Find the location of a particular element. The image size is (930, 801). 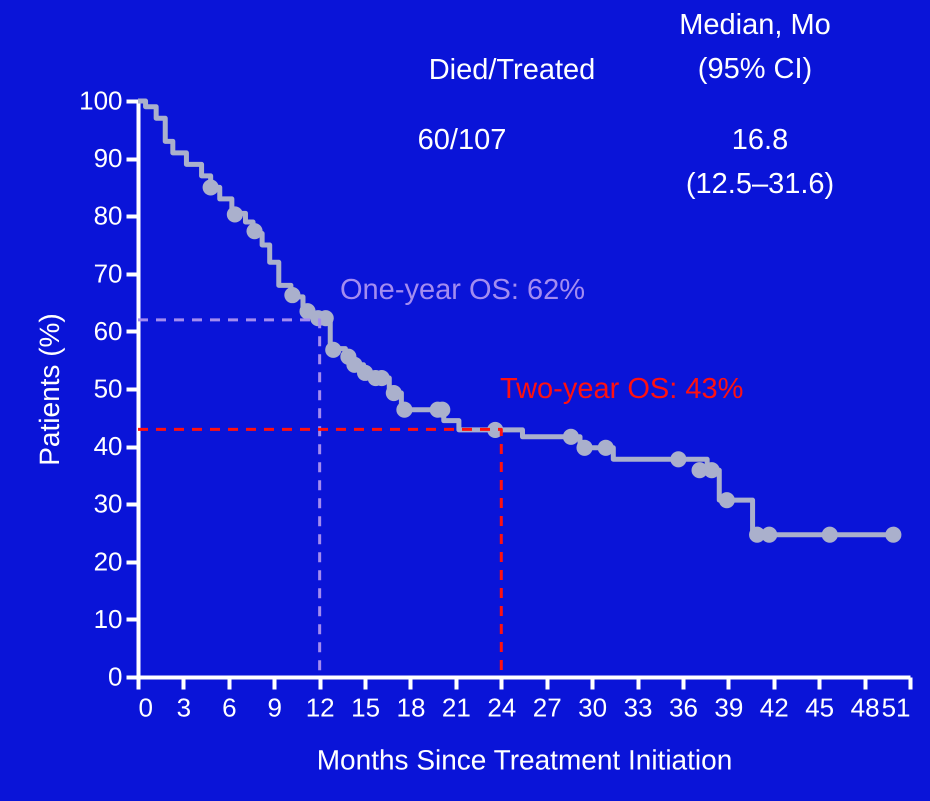

x-tick-label: 3 is located at coordinates (184, 707).